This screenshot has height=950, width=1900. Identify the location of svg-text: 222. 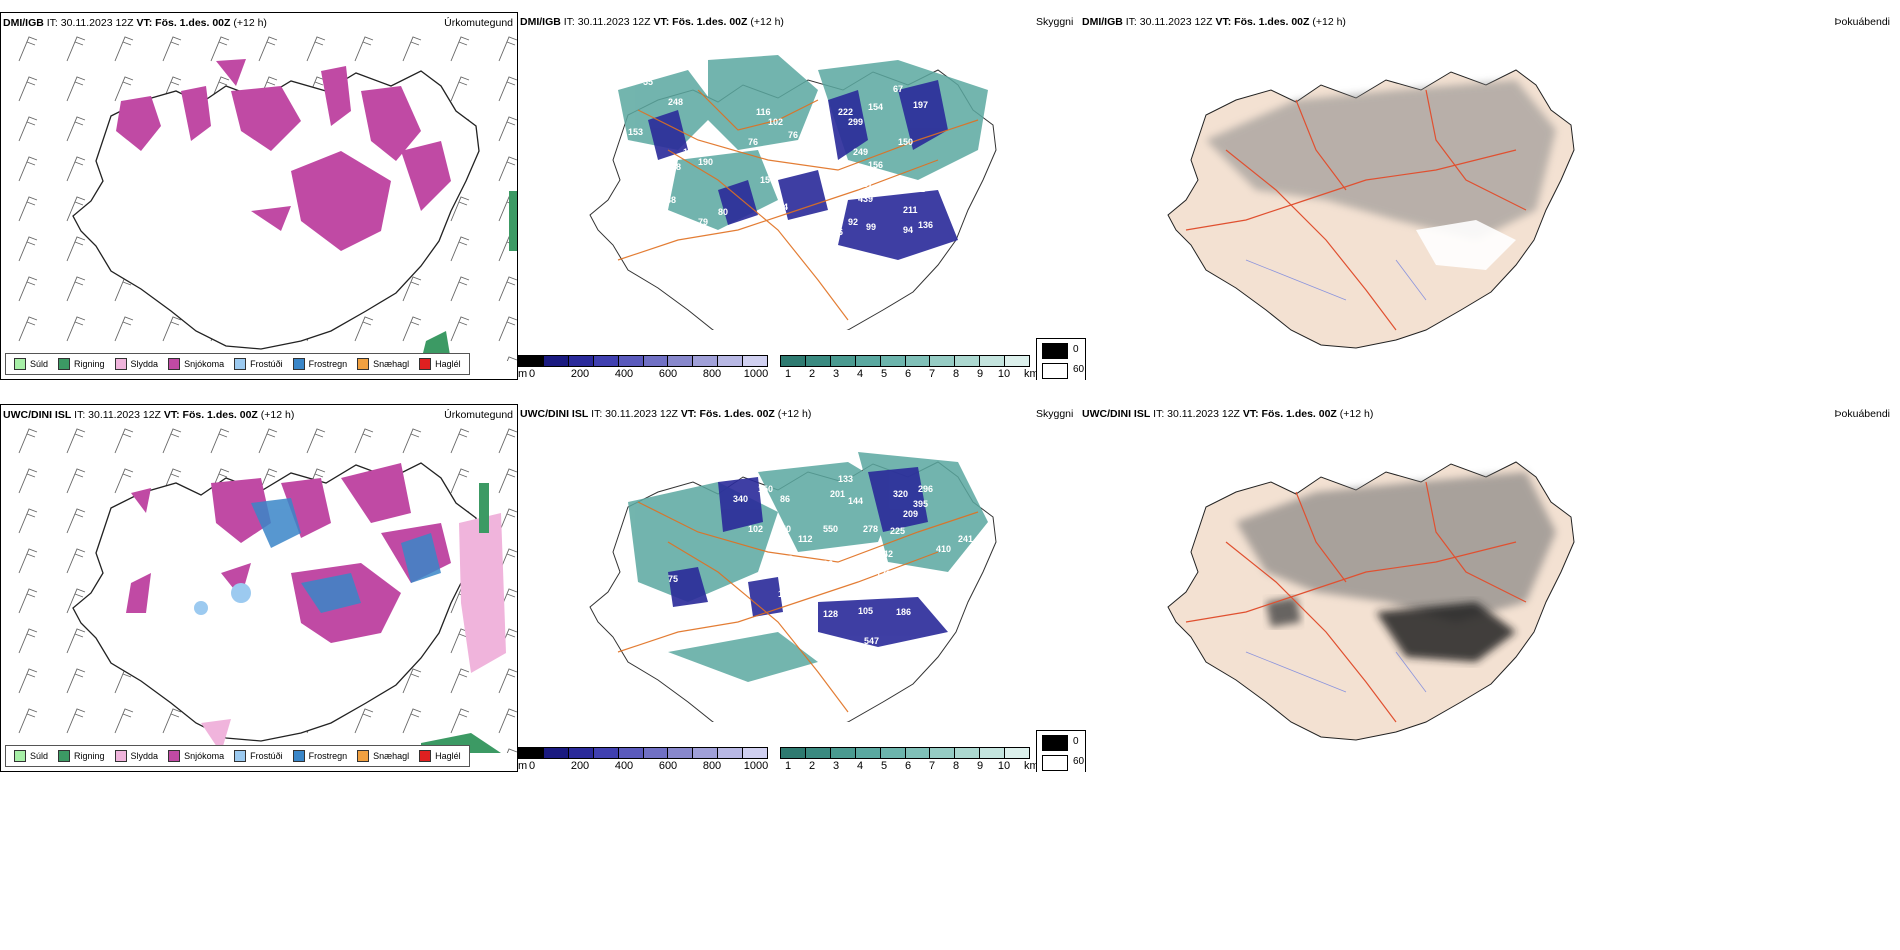
(845, 112).